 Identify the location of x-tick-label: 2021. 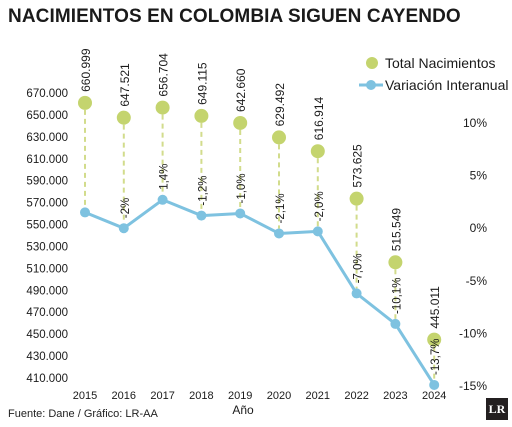
(318, 396).